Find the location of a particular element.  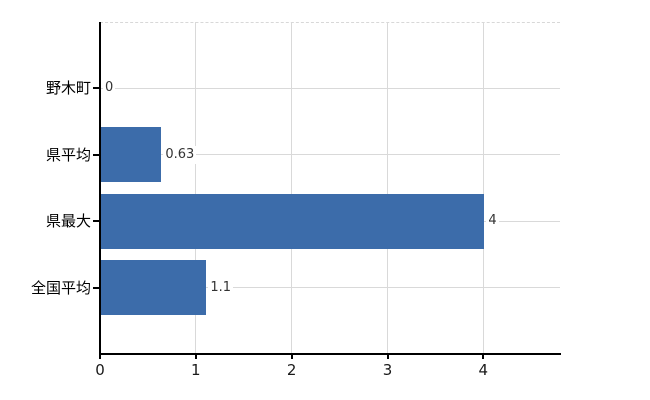

category-label: 県最大 is located at coordinates (68, 221).